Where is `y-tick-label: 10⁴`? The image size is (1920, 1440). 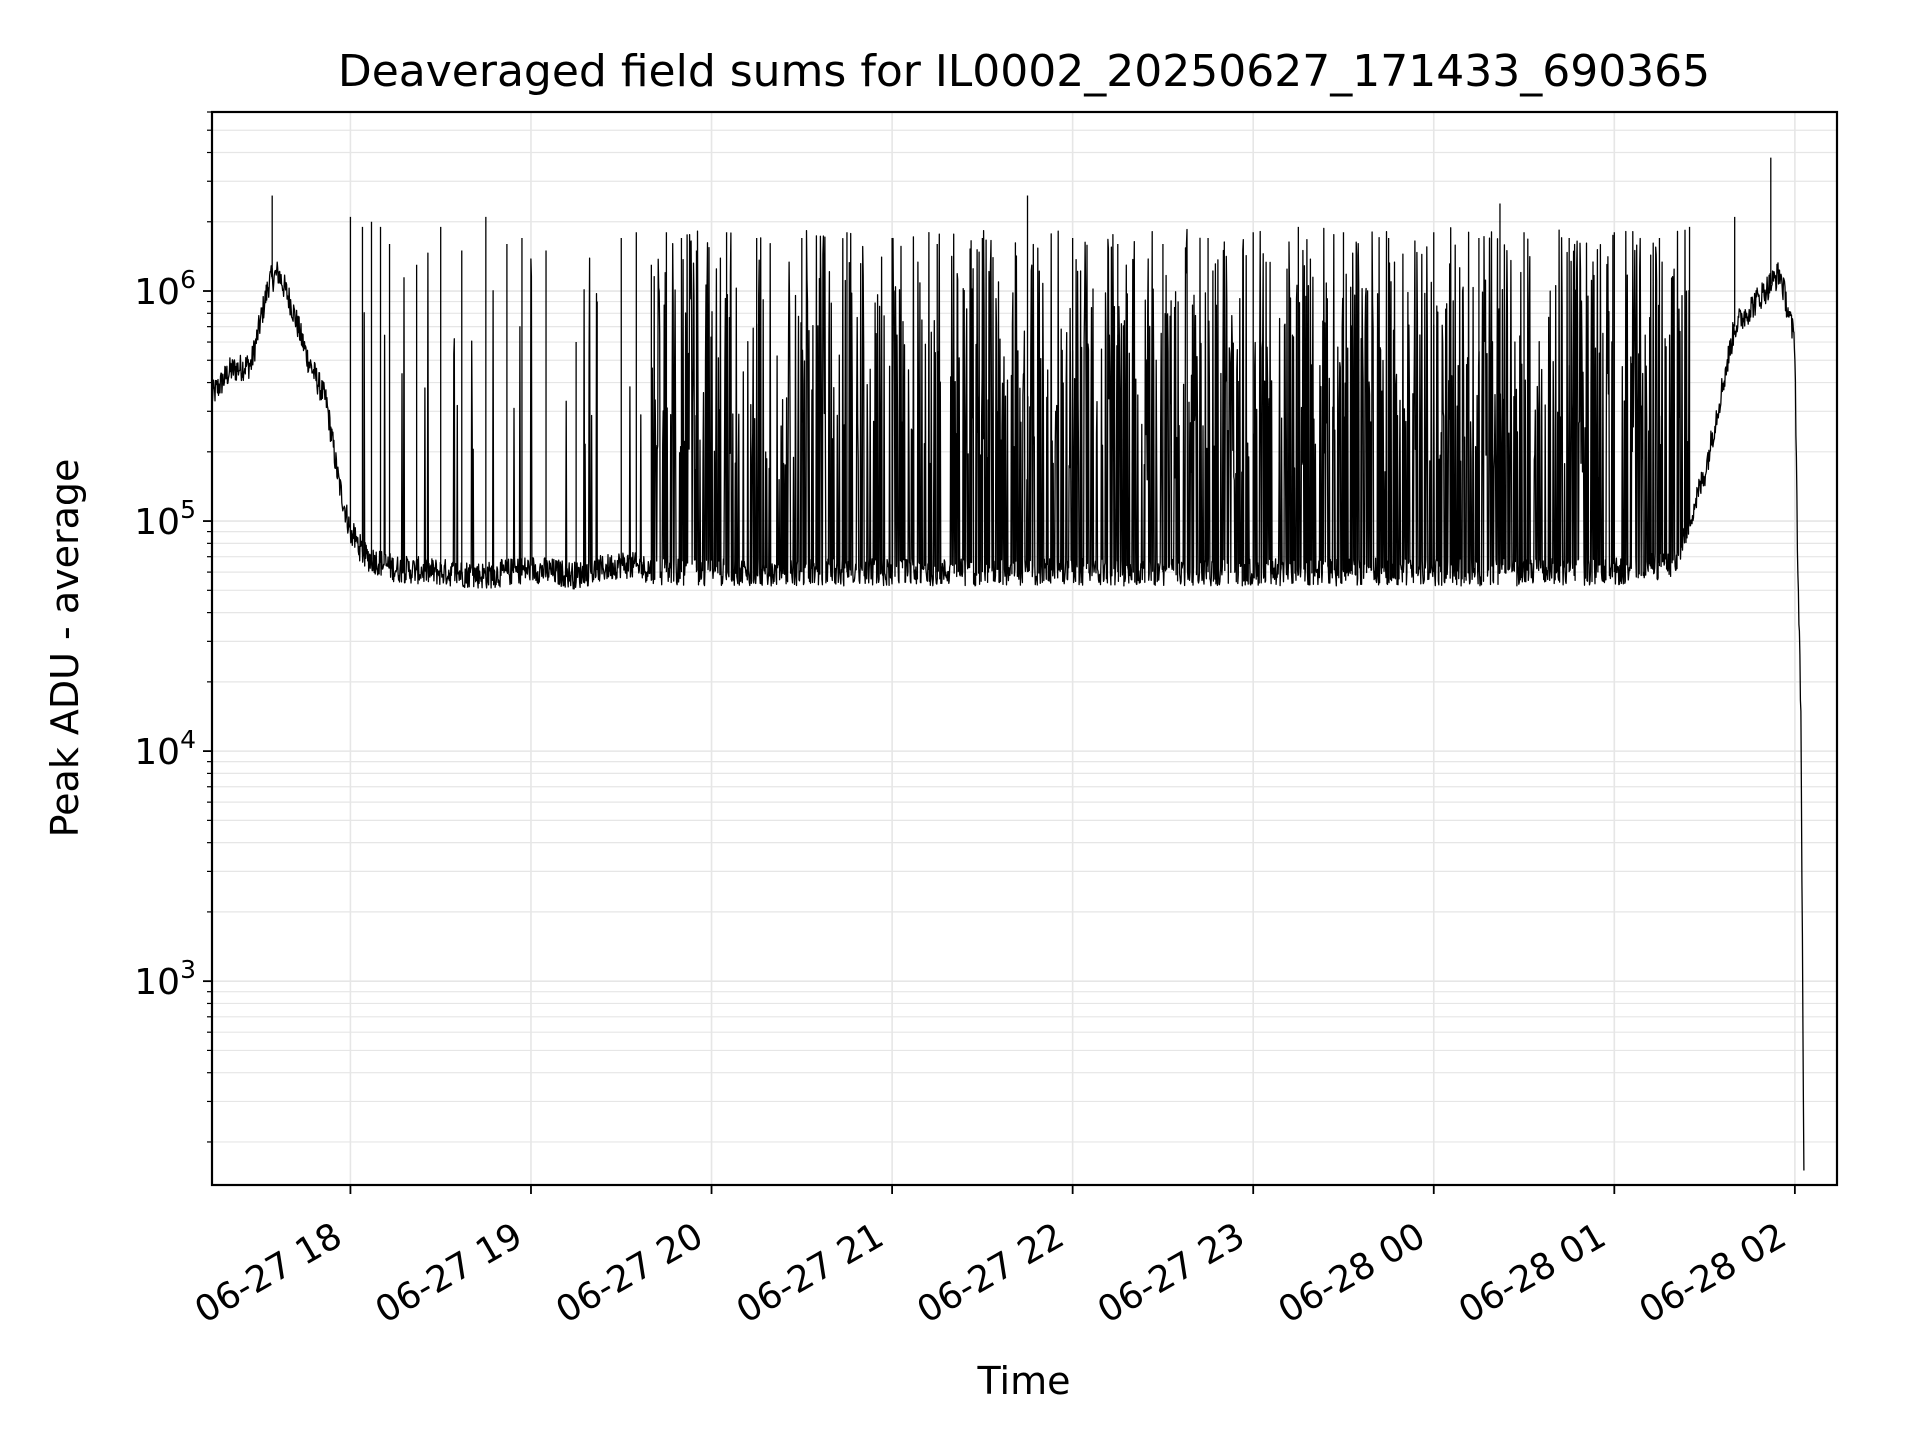
y-tick-label: 10⁴ is located at coordinates (165, 749).